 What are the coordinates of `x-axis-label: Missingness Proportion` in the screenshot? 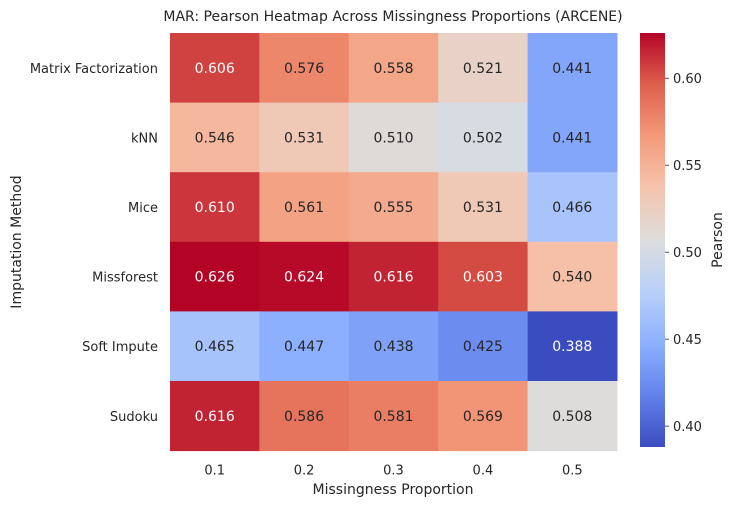 It's located at (393, 490).